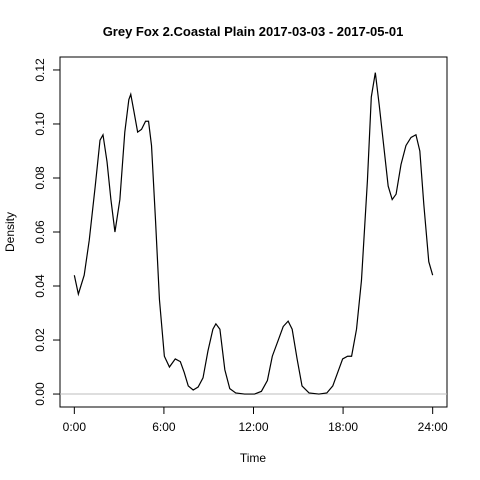 This screenshot has width=480, height=480. What do you see at coordinates (253, 458) in the screenshot?
I see `x-axis-label: Time` at bounding box center [253, 458].